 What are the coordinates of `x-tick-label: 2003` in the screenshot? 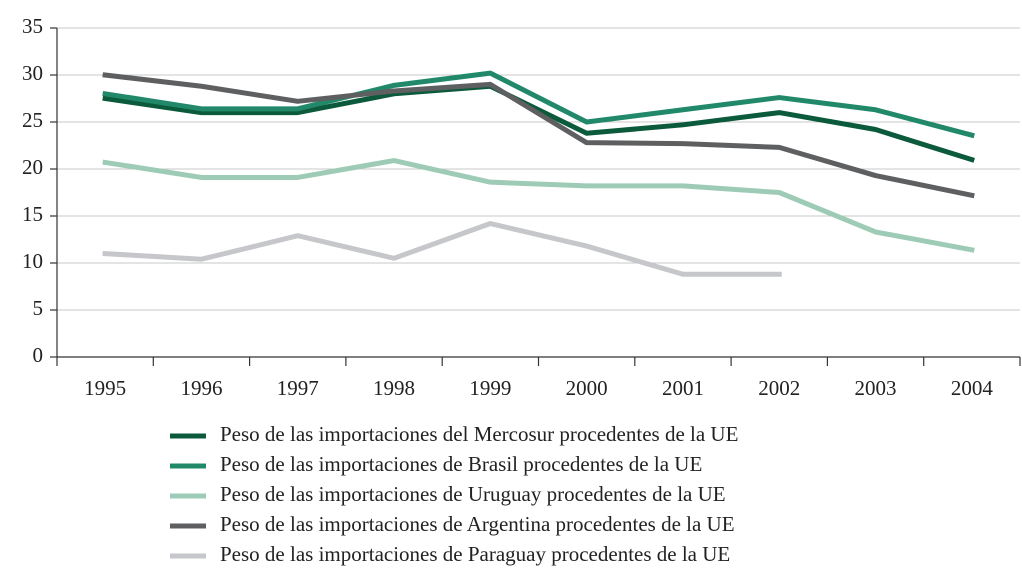 It's located at (876, 388).